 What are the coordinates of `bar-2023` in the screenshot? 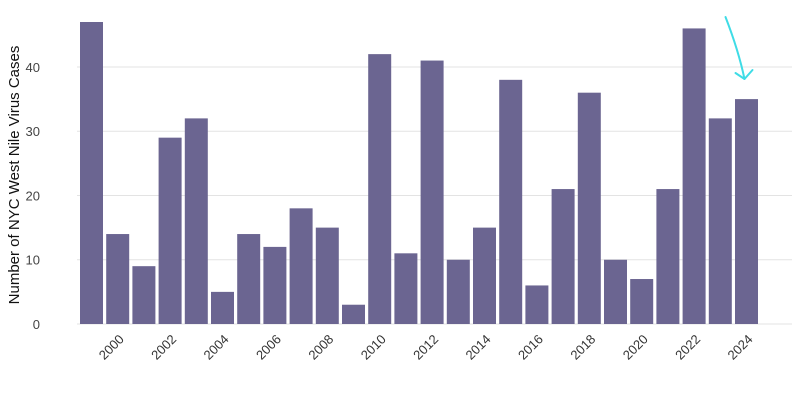 It's located at (720, 221).